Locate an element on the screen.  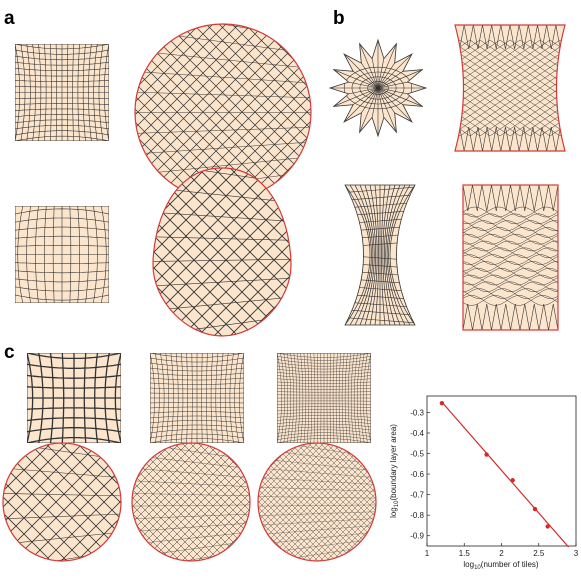
a-egg-outline is located at coordinates (222, 252).